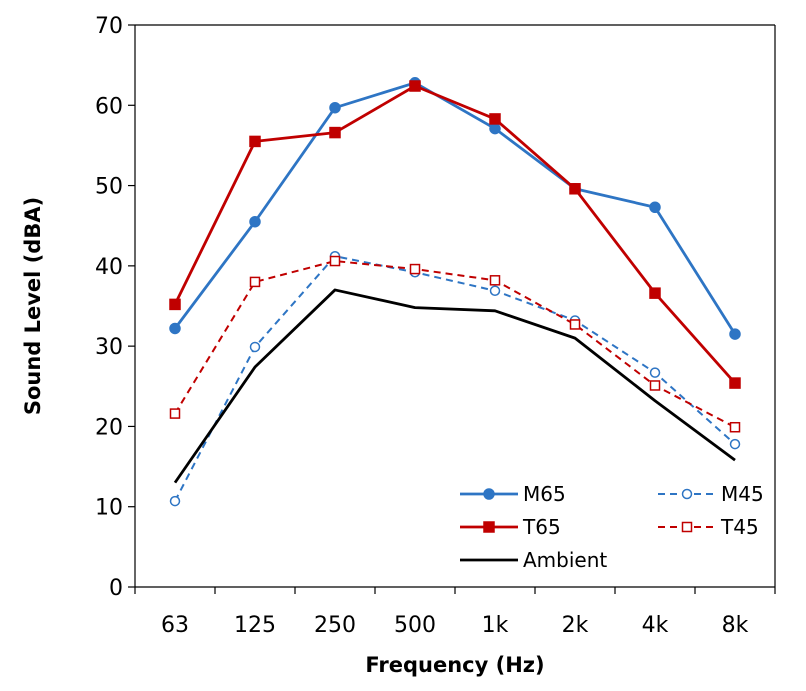 This screenshot has height=691, width=806. What do you see at coordinates (612, 527) in the screenshot?
I see `legend: M65 M45 T65 T45 Ambient` at bounding box center [612, 527].